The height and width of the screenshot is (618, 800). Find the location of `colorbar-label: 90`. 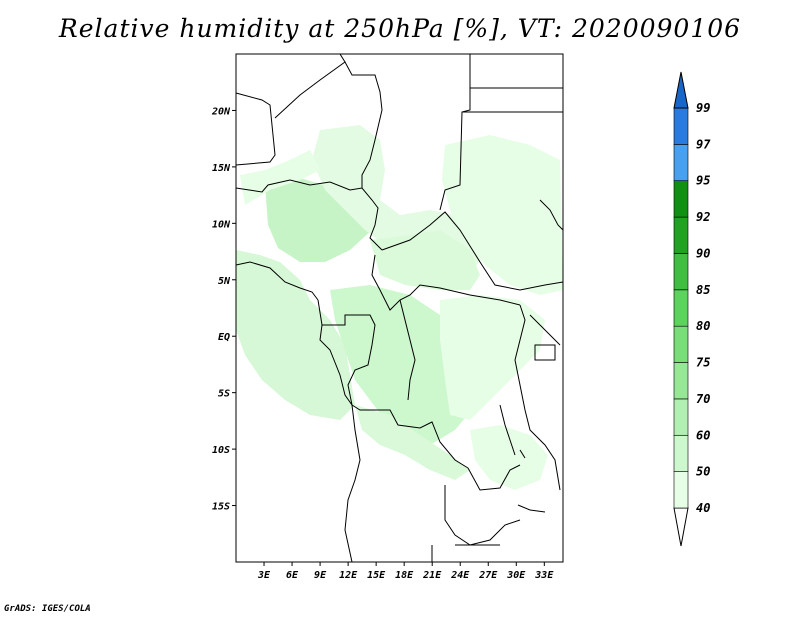

colorbar-label: 90 is located at coordinates (703, 253).